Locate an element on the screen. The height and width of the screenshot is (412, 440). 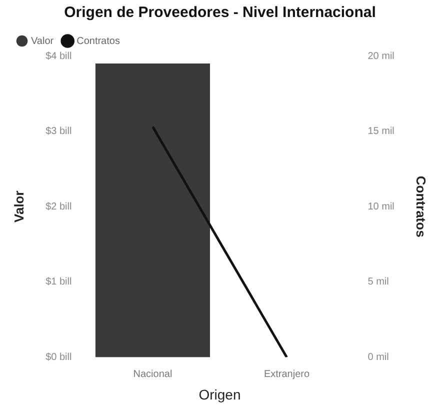
y2-axis-title: Contratos is located at coordinates (421, 207).